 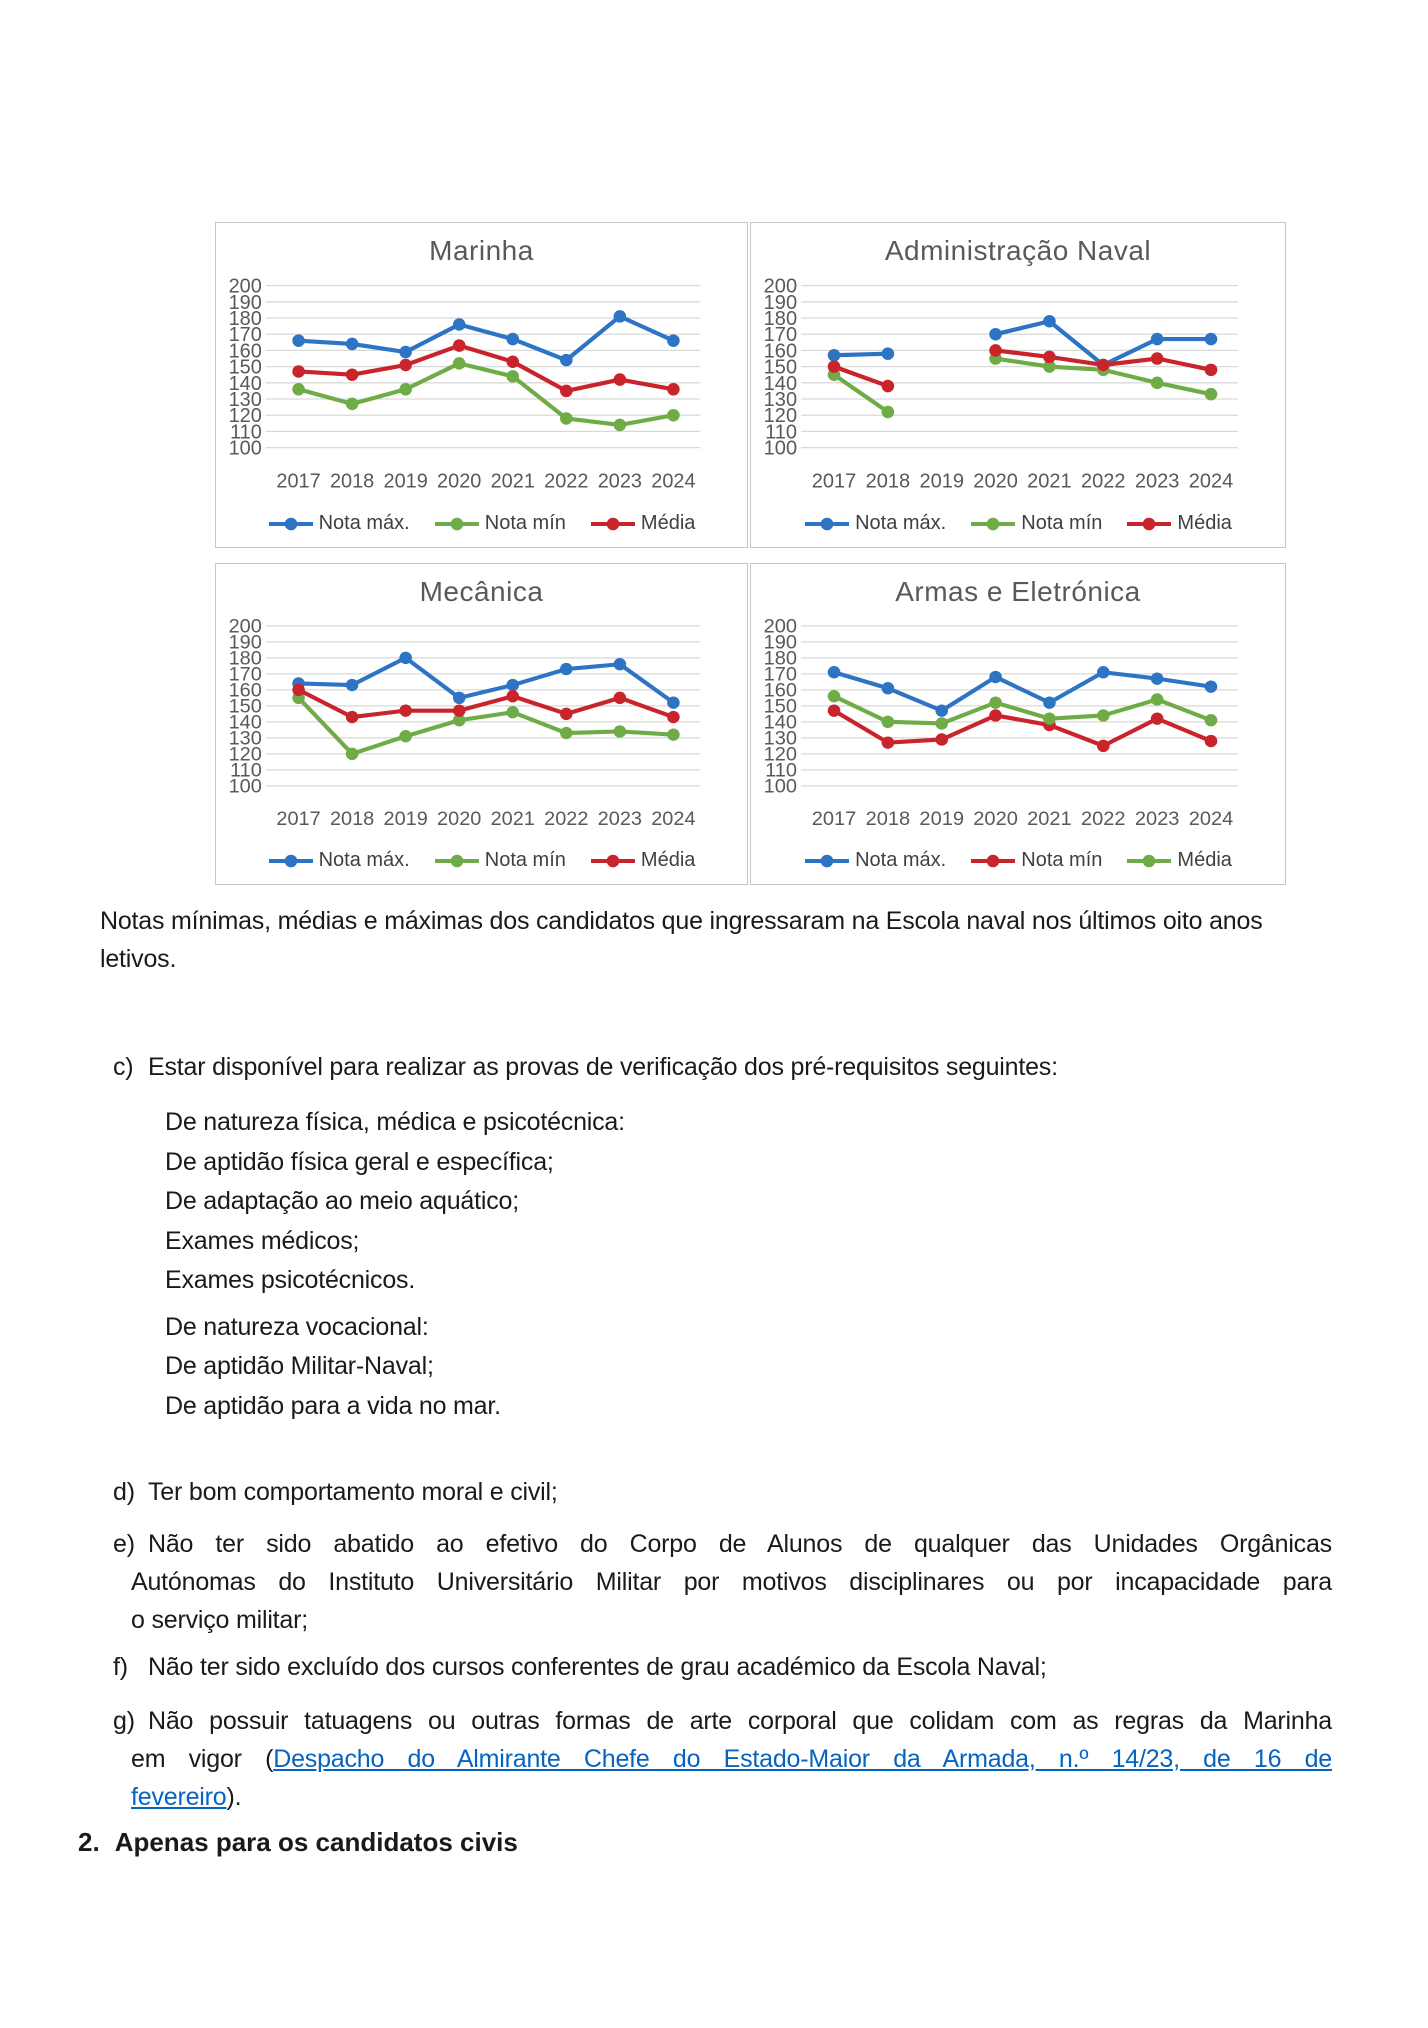 I want to click on item-g-marker: g), so click(x=124, y=1721).